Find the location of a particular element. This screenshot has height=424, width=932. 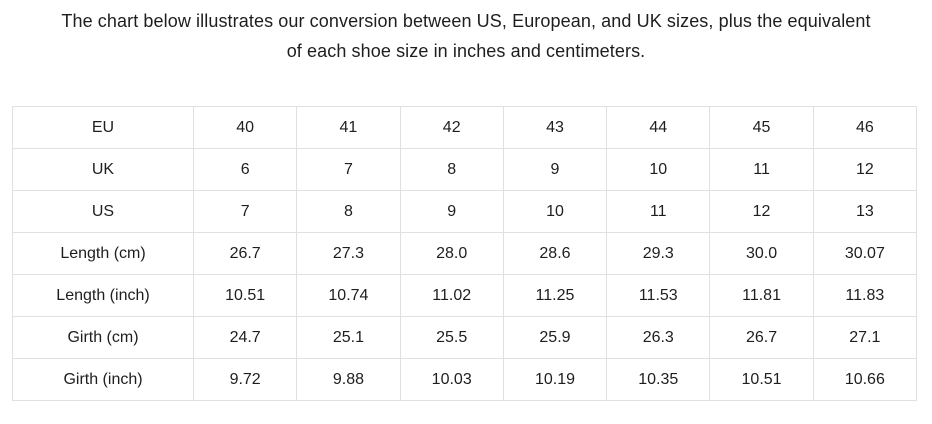

table-cell: 10.35 is located at coordinates (658, 379).